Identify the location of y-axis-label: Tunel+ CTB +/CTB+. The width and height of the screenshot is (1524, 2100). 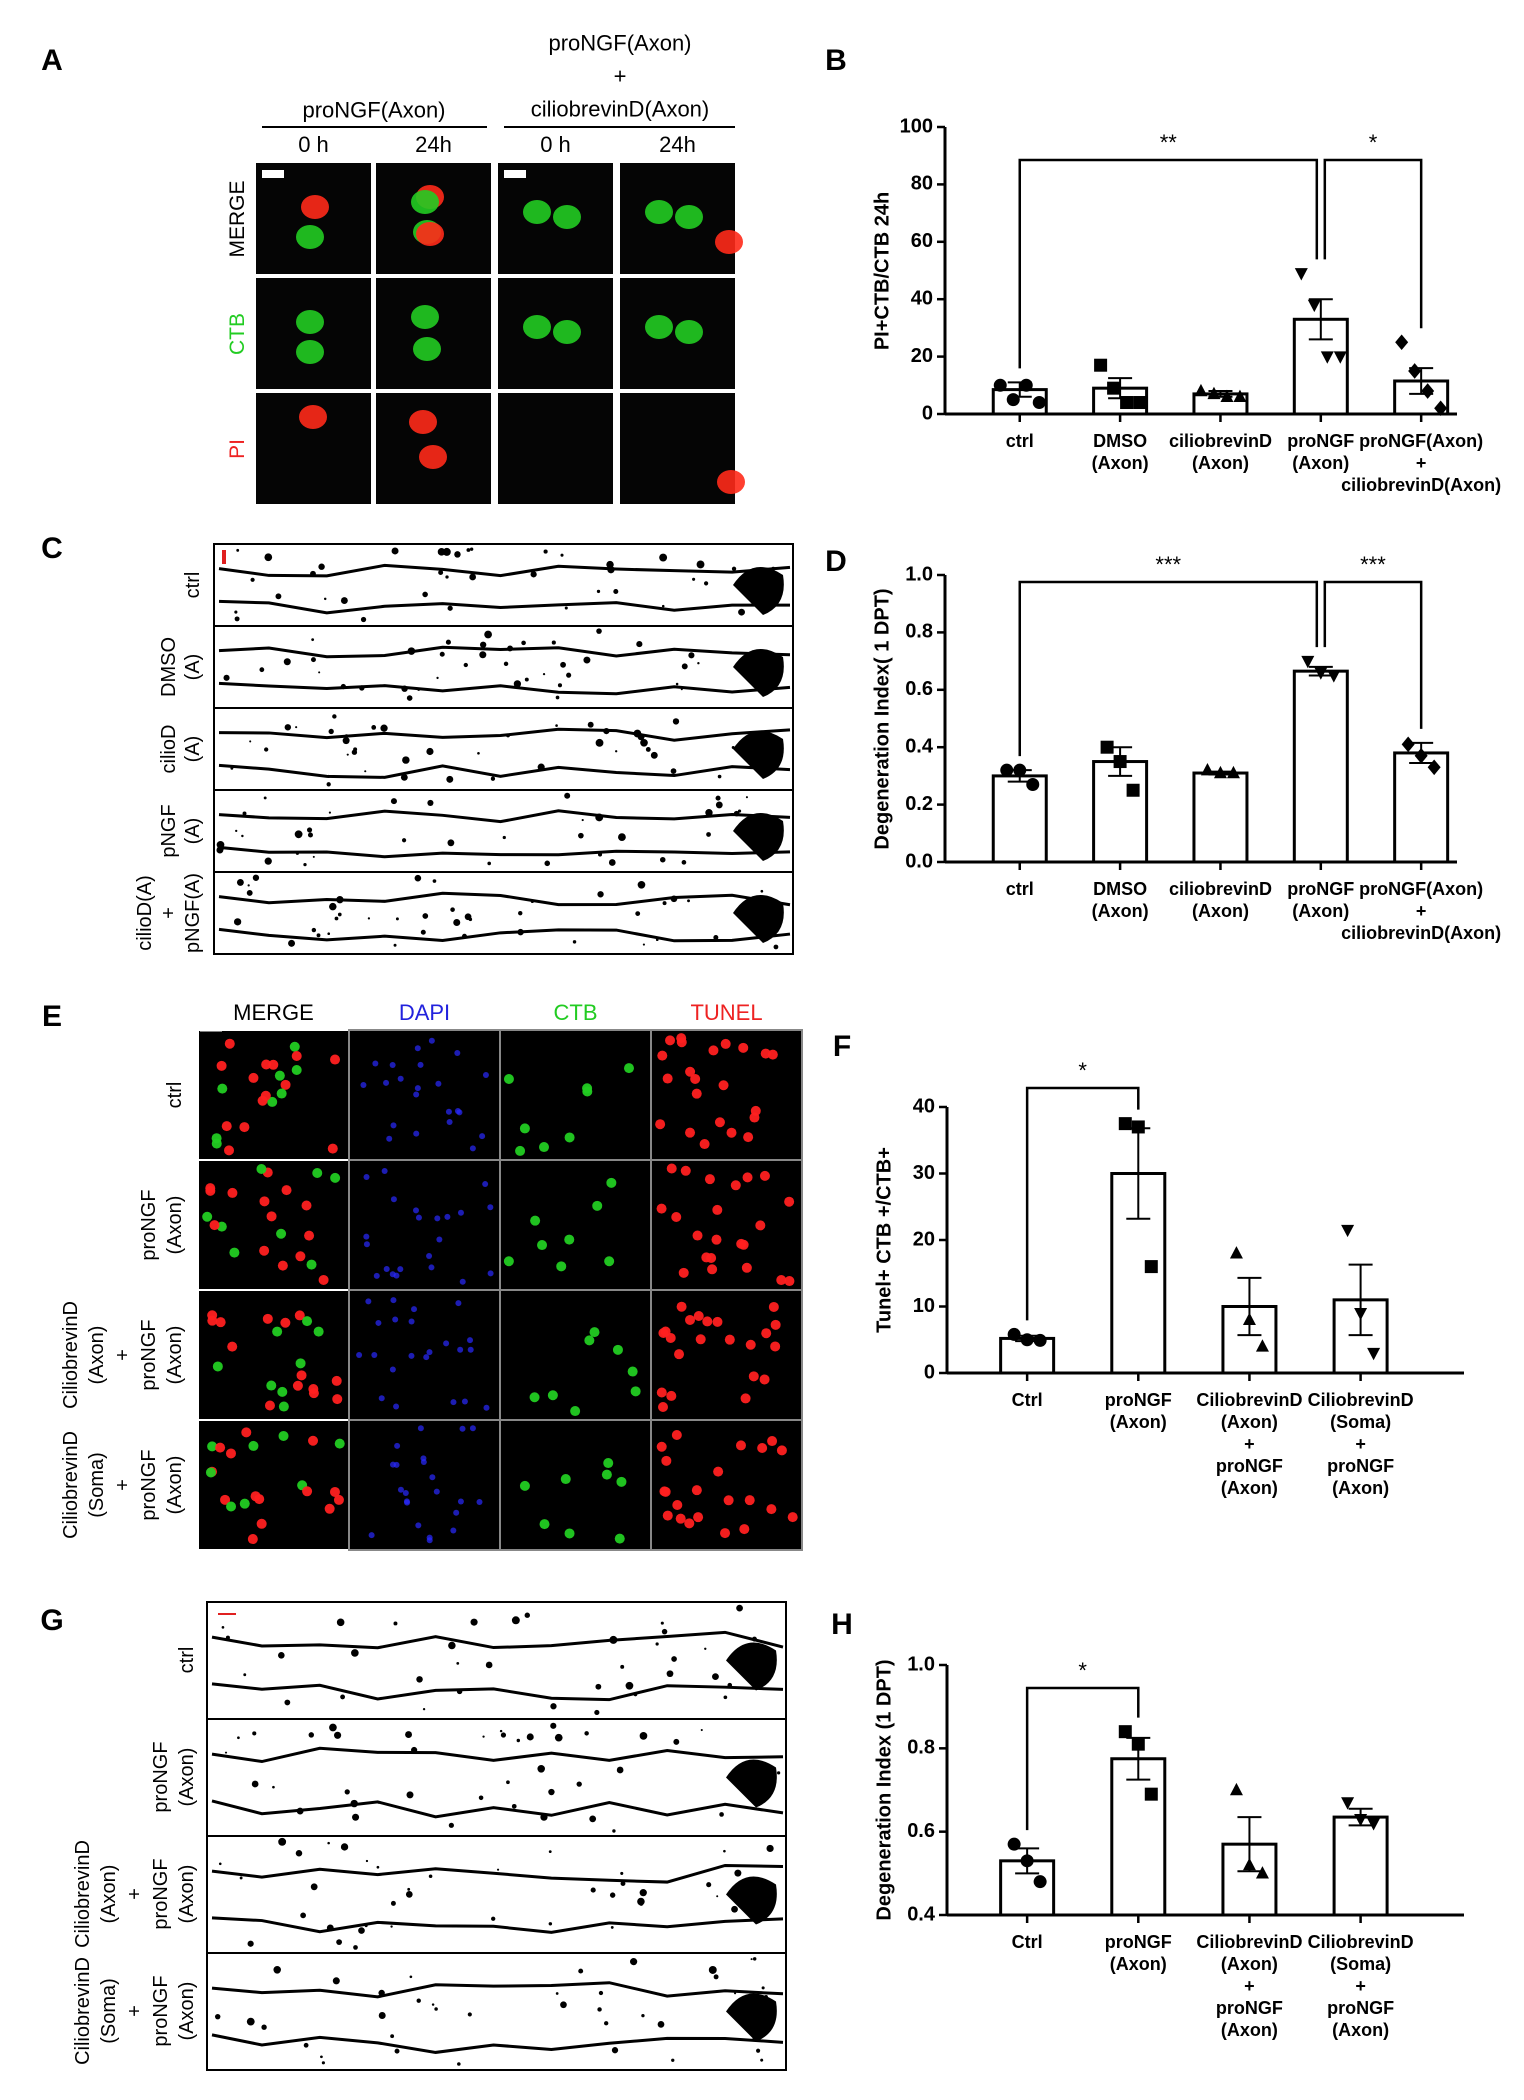
(884, 1240).